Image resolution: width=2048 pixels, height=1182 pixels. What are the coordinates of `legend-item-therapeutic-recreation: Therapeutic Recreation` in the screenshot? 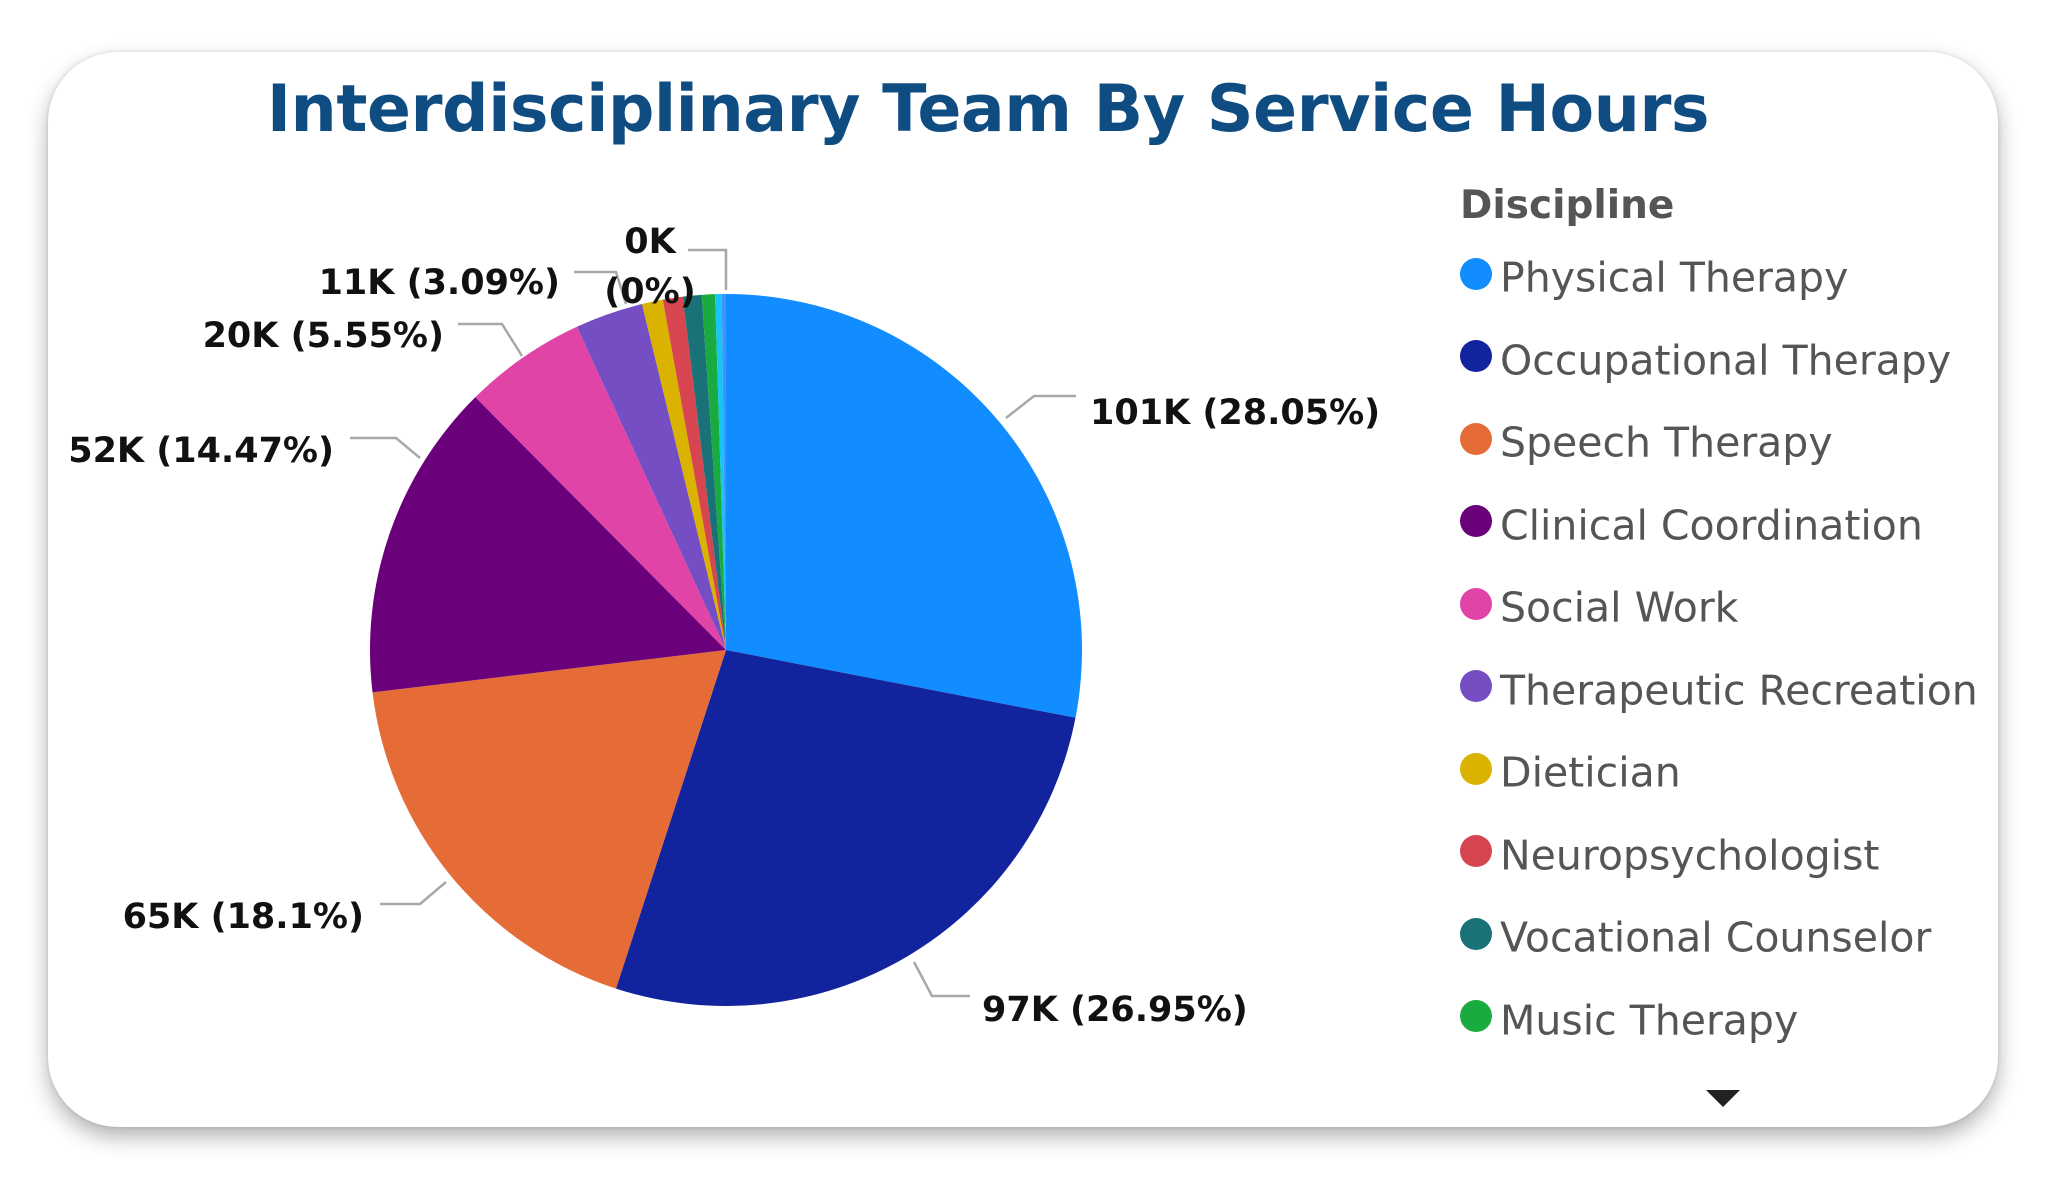 It's located at (1740, 690).